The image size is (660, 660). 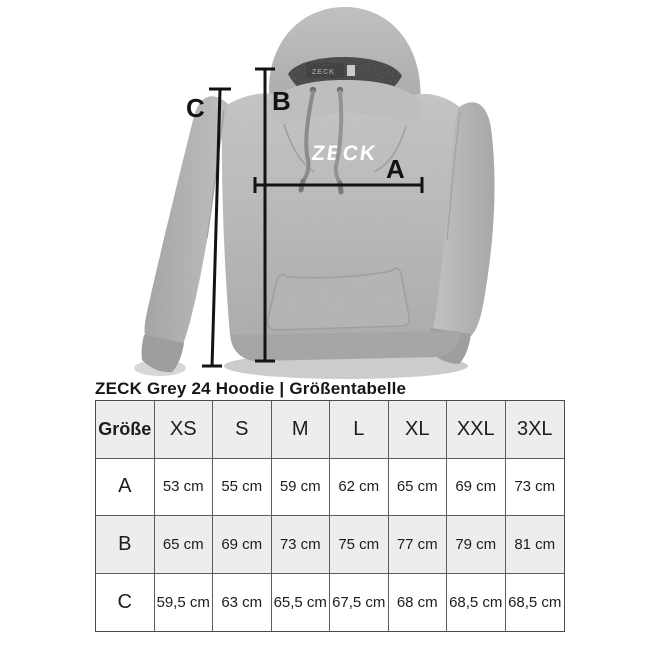 I want to click on chest-logo: ZECK, so click(x=344, y=153).